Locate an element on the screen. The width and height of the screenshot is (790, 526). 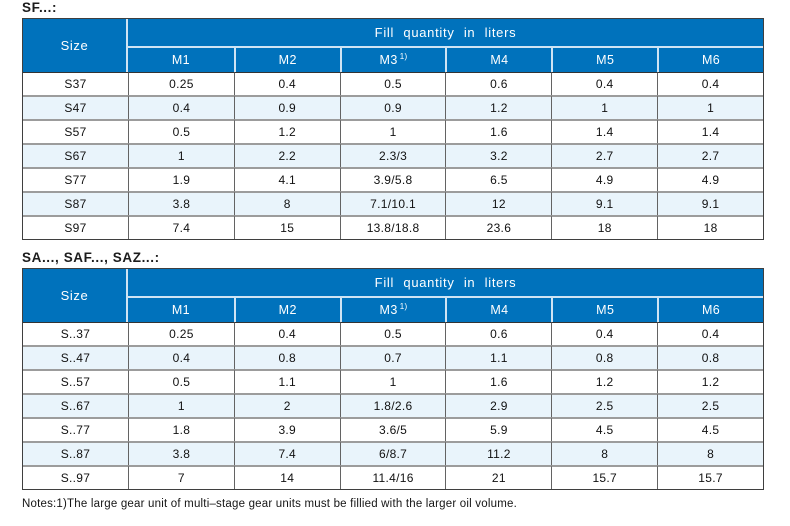
size-cell: S97 is located at coordinates (75, 227).